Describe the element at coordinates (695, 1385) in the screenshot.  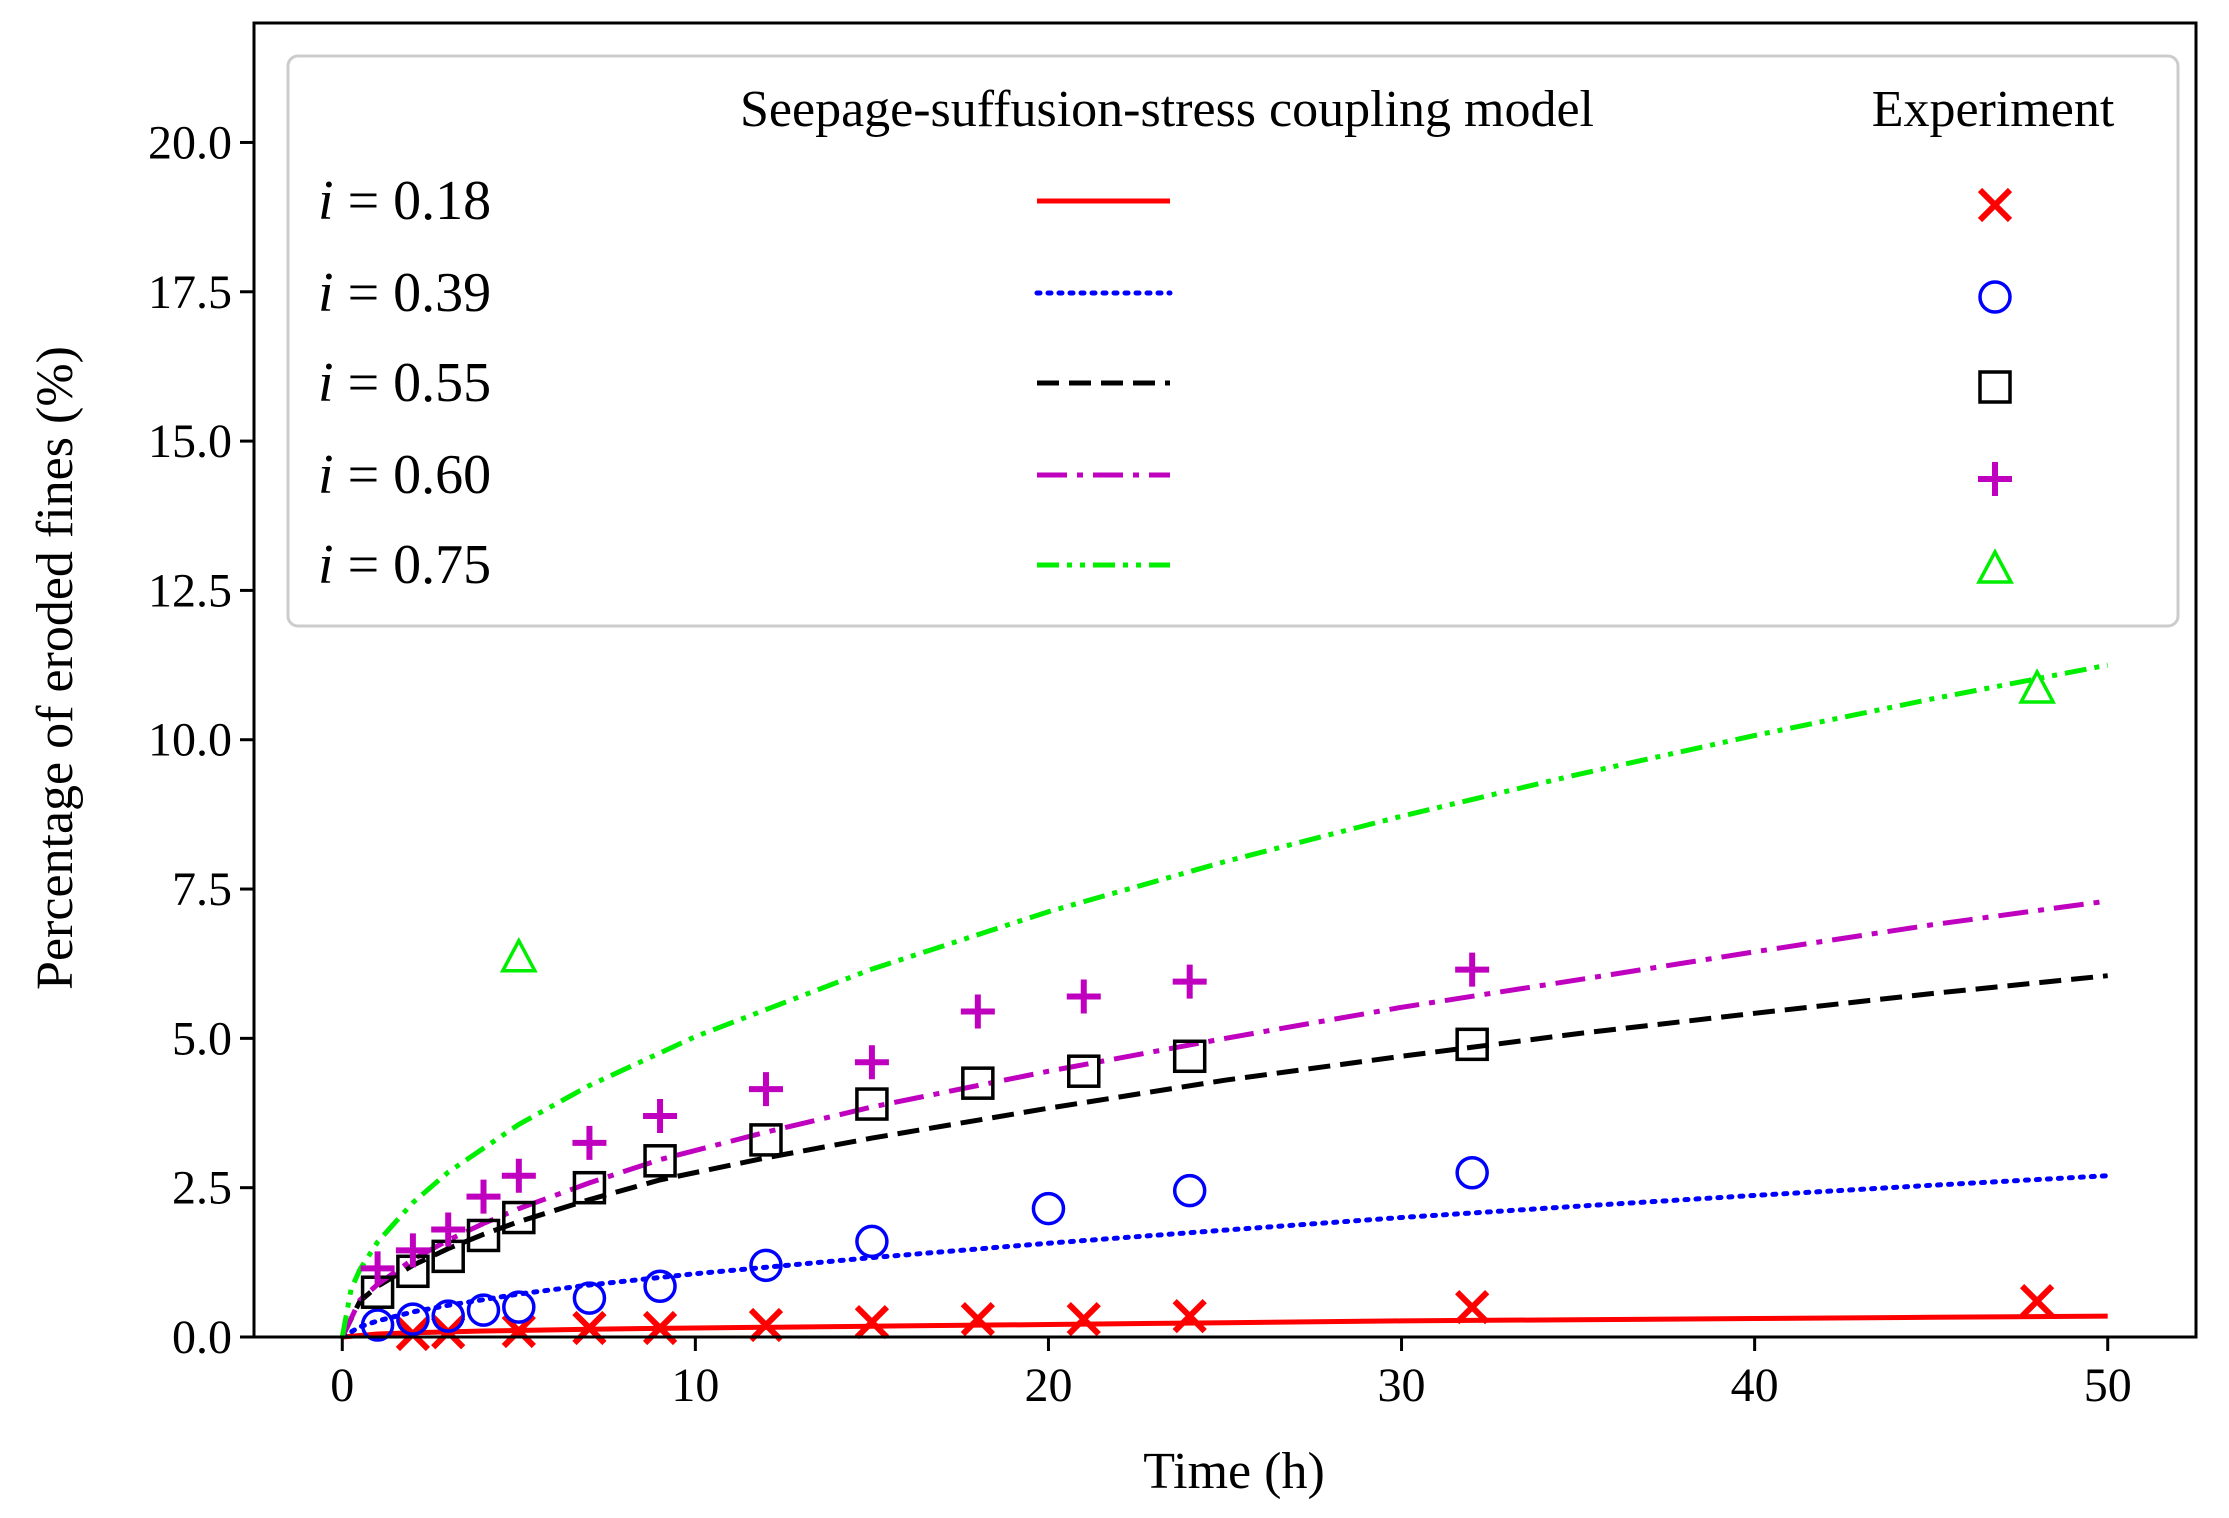
I see `x-tick-label: 10` at that location.